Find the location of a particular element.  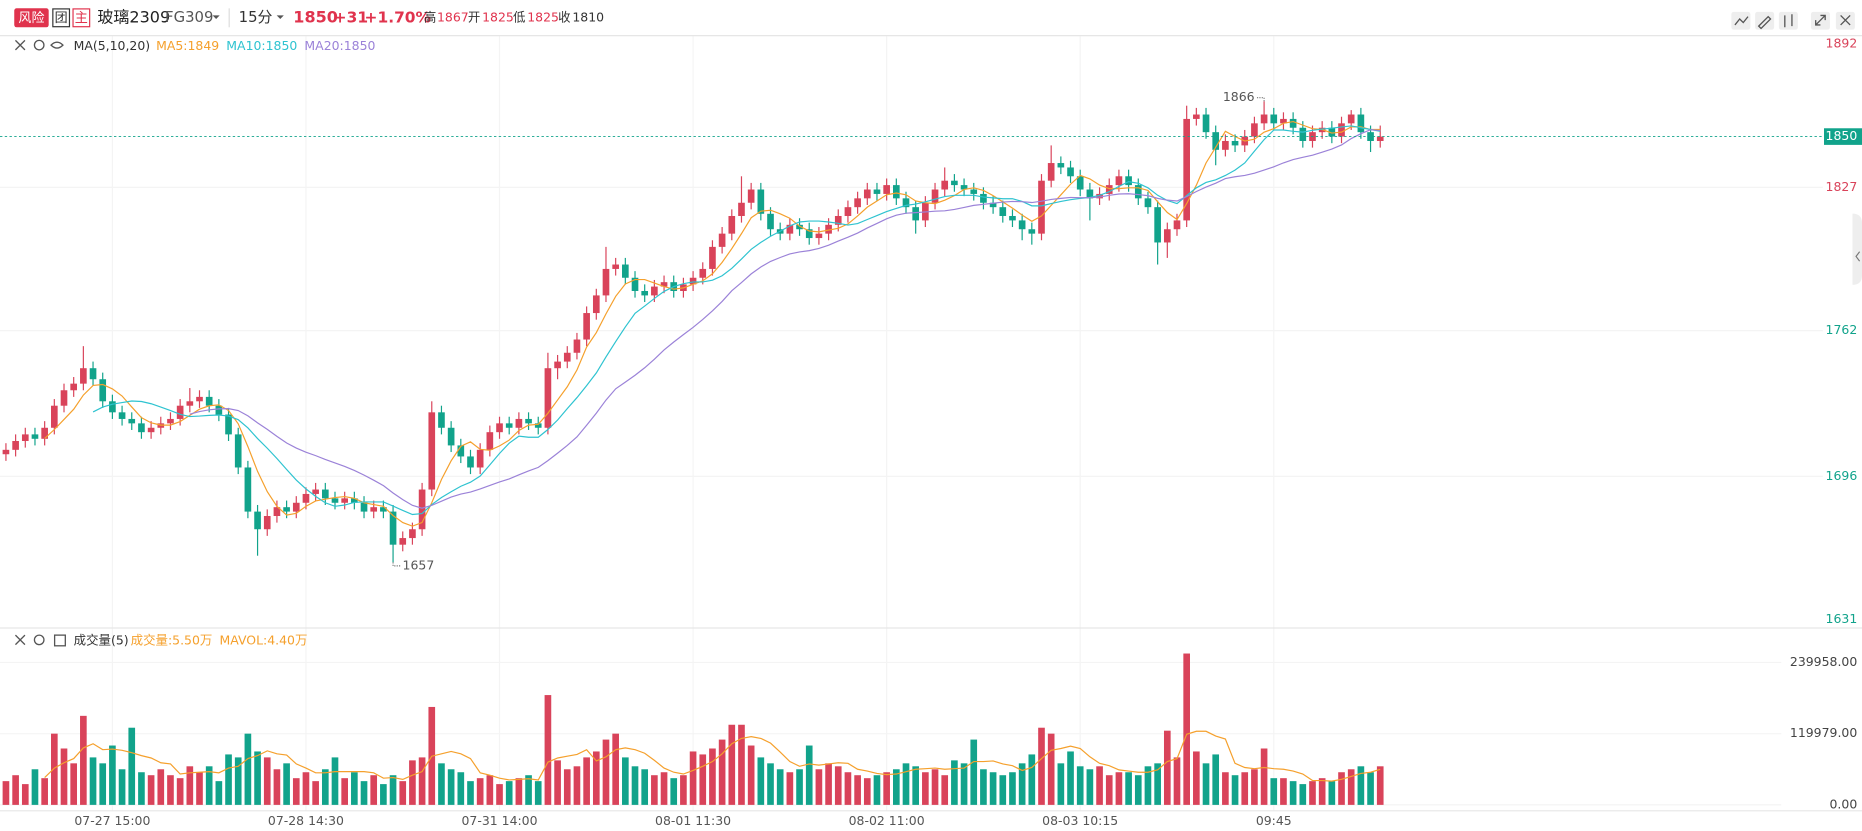

volume-title: 成交量(5) is located at coordinates (101, 640).